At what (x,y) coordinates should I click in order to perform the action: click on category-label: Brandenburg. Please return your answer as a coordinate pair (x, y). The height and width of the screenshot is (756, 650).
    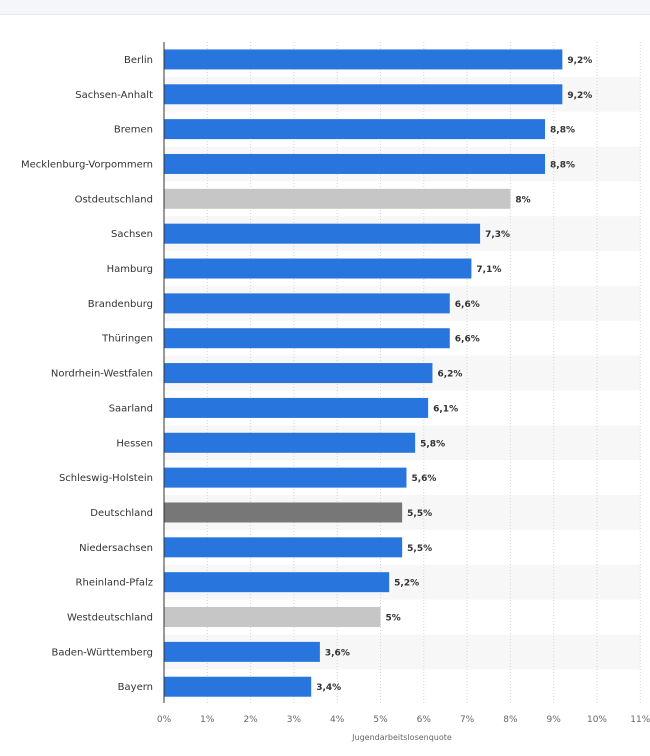
    Looking at the image, I should click on (120, 304).